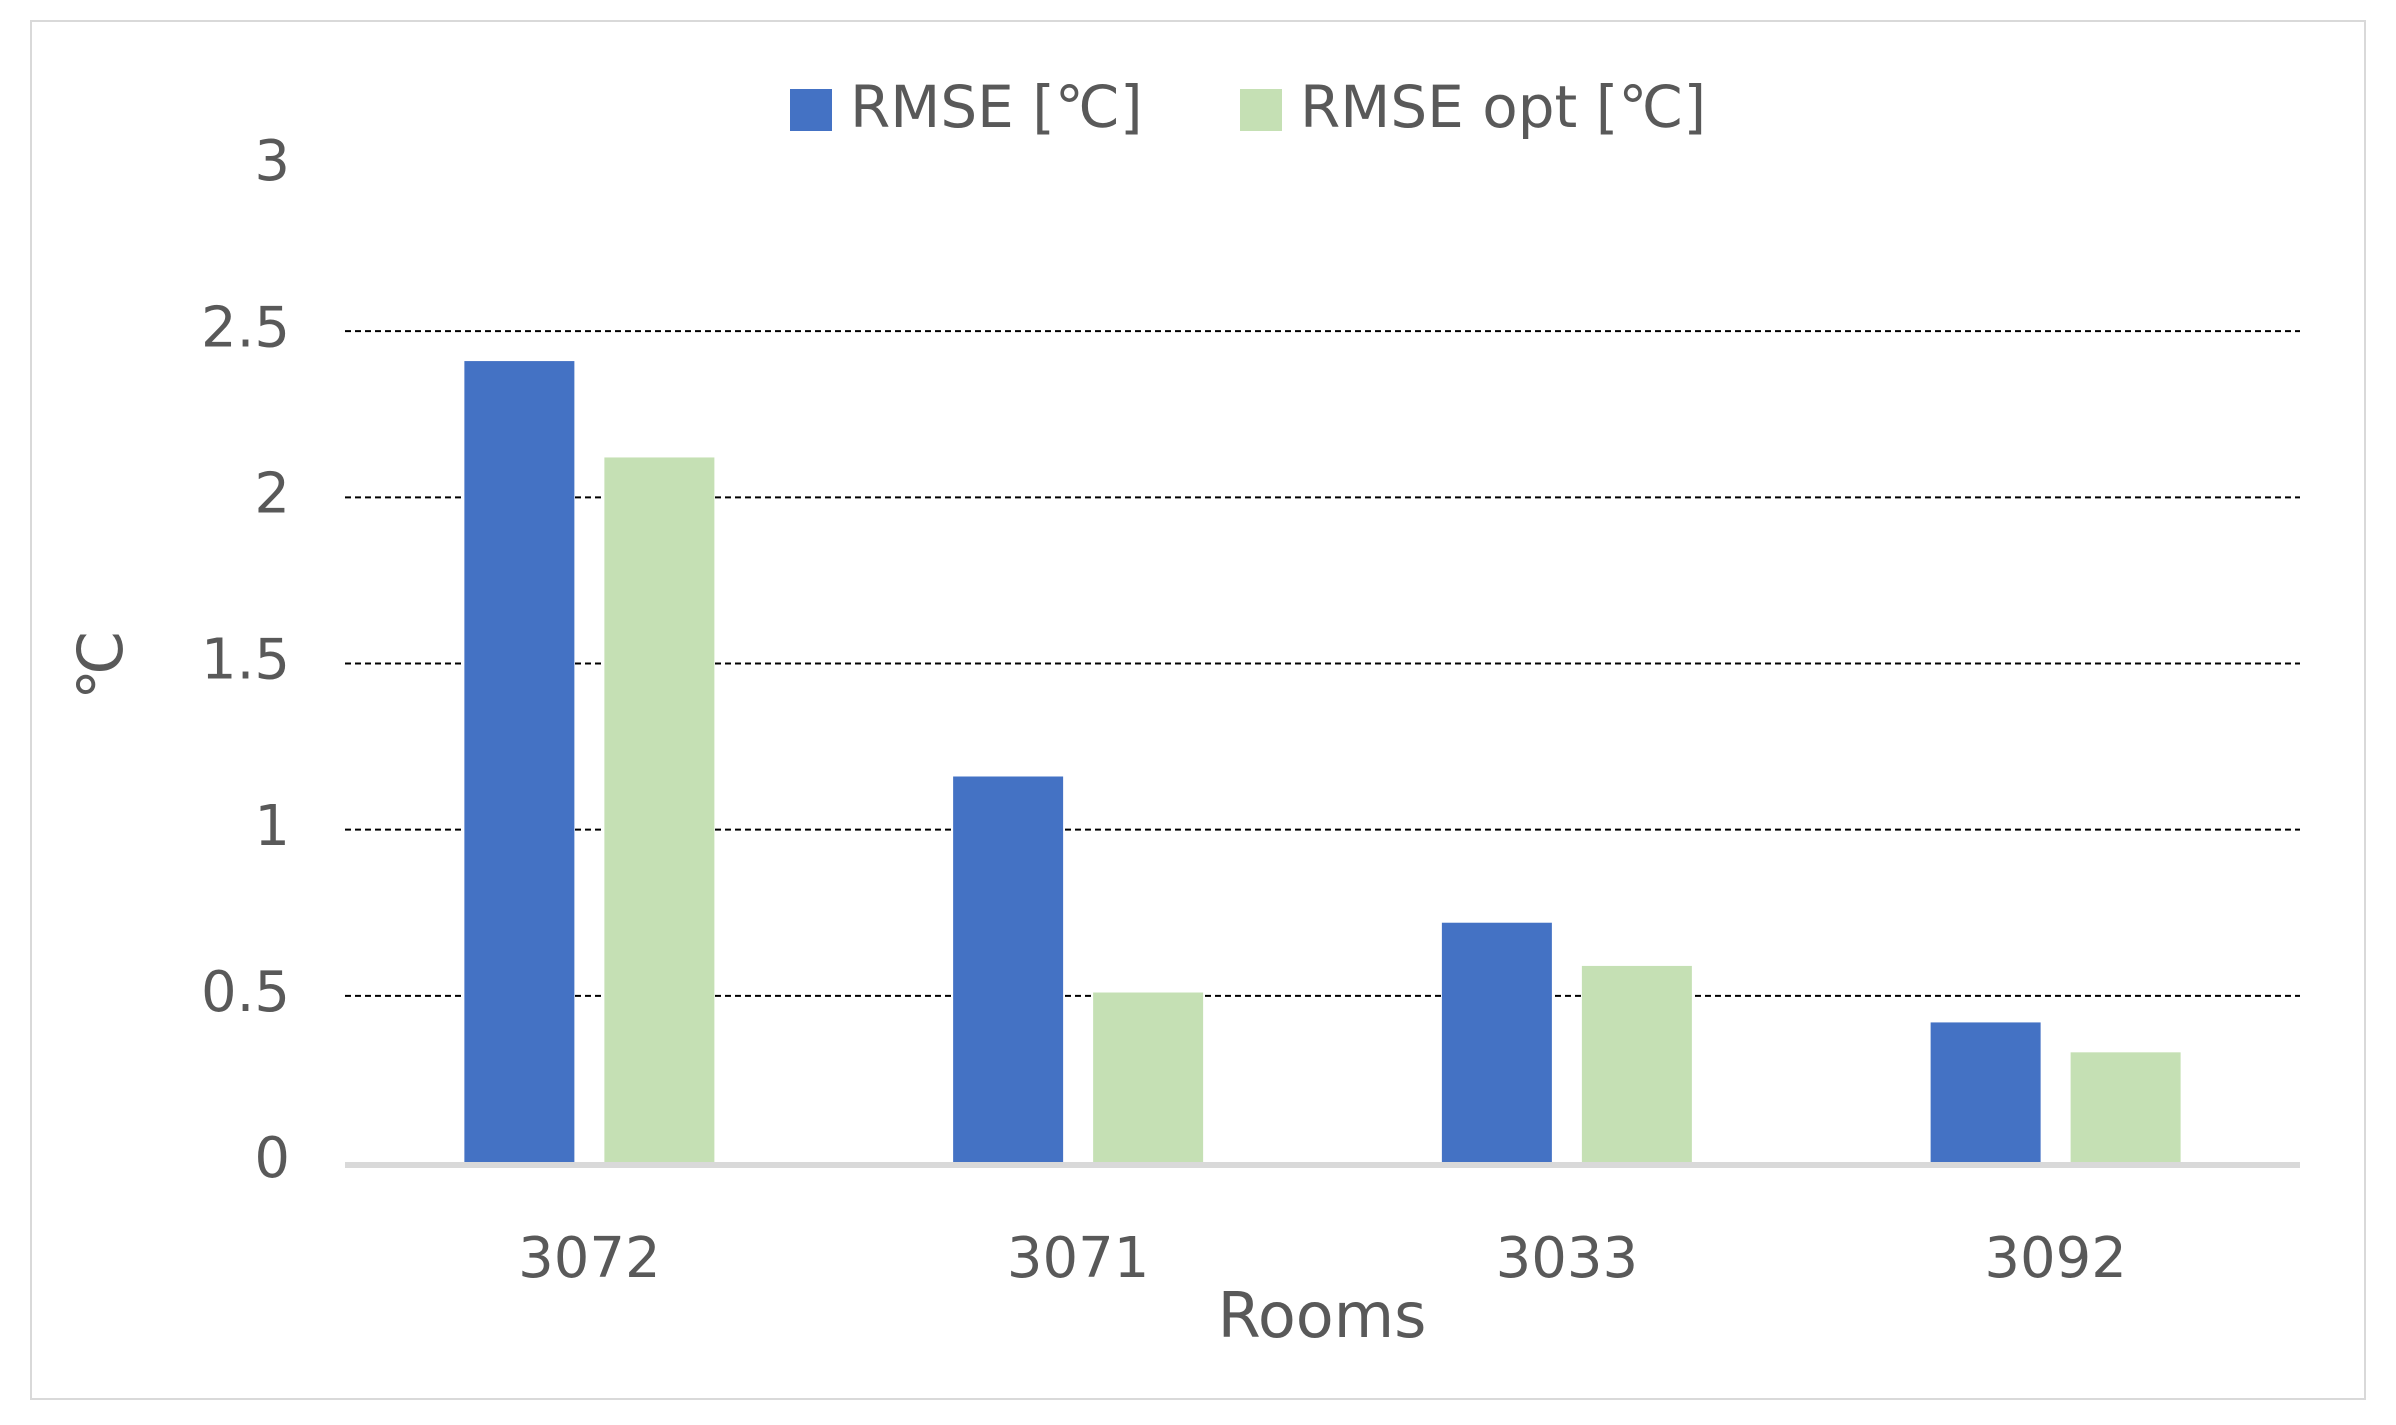 This screenshot has height=1425, width=2396. Describe the element at coordinates (1322, 1315) in the screenshot. I see `x-axis-title: Rooms` at that location.